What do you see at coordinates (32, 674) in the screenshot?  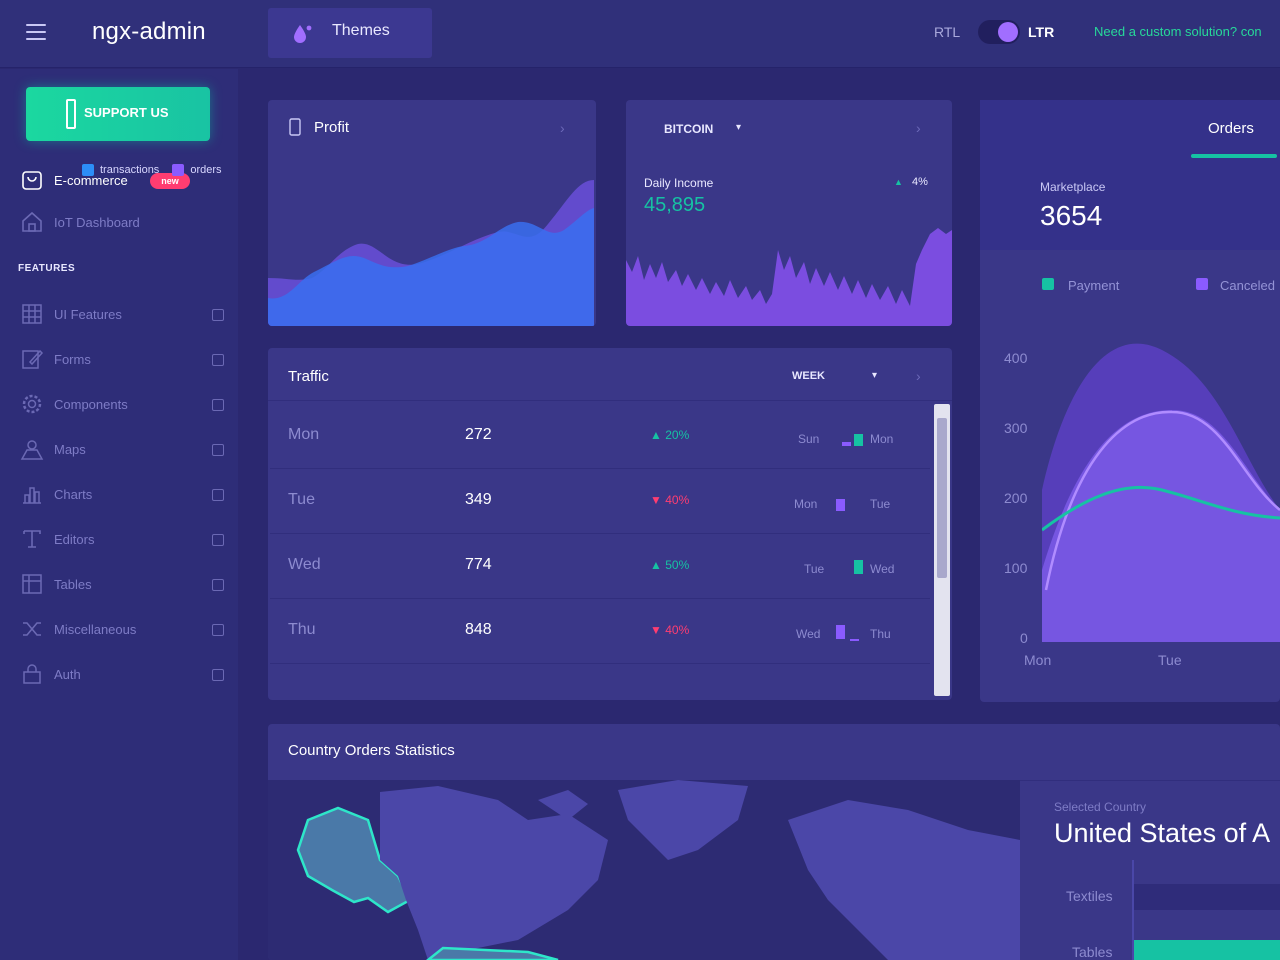 I see `lock-icon` at bounding box center [32, 674].